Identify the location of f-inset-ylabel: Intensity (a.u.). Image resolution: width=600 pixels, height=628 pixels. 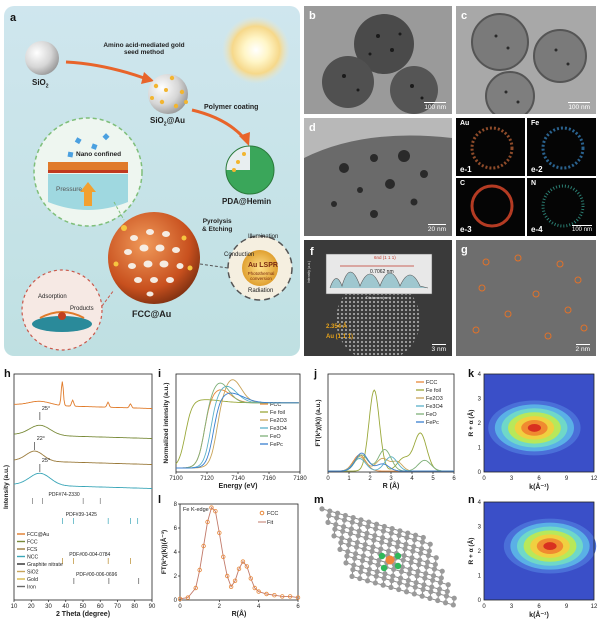
(309, 272).